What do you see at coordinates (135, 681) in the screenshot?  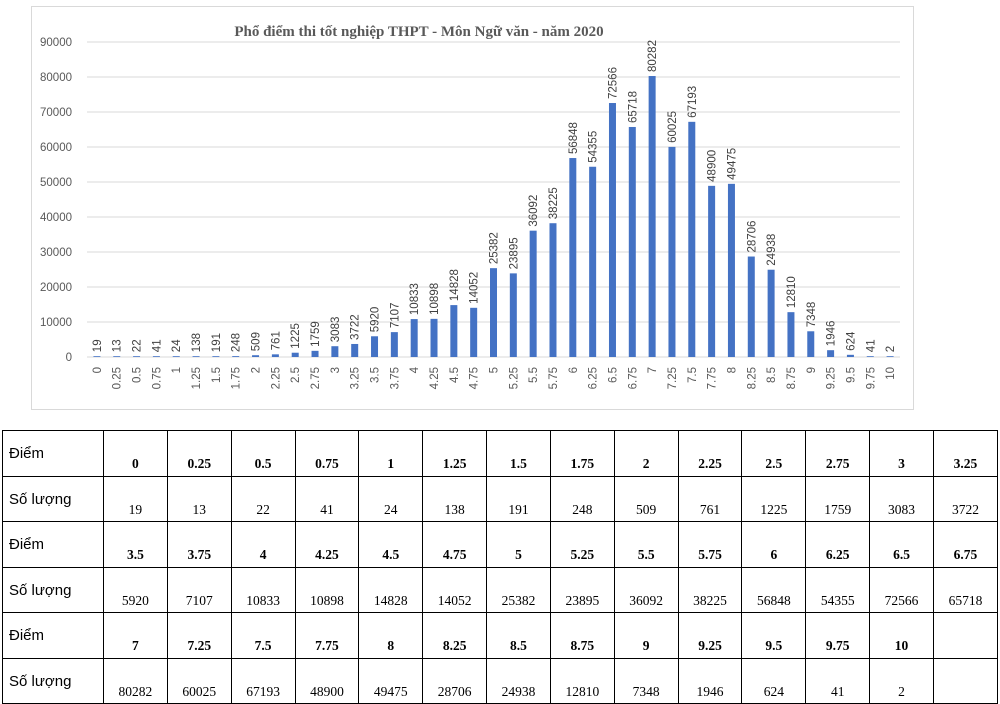 I see `count-cell: 80282` at bounding box center [135, 681].